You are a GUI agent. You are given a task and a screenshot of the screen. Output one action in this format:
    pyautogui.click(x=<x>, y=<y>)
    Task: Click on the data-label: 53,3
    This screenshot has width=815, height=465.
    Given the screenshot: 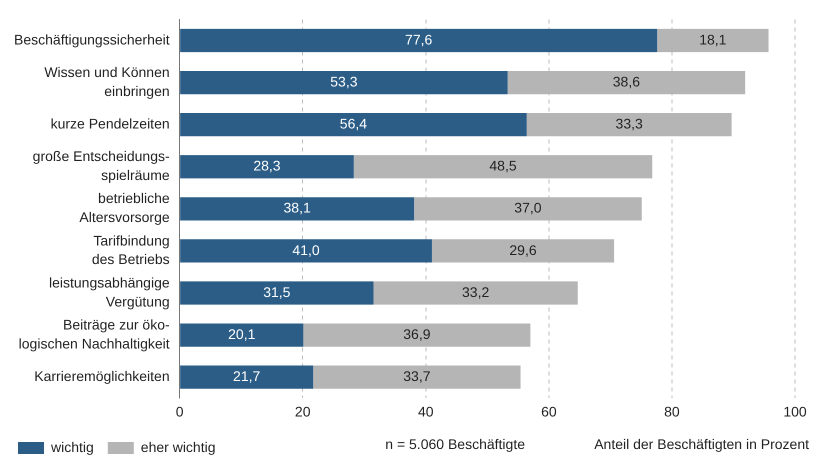 What is the action you would take?
    pyautogui.click(x=344, y=81)
    